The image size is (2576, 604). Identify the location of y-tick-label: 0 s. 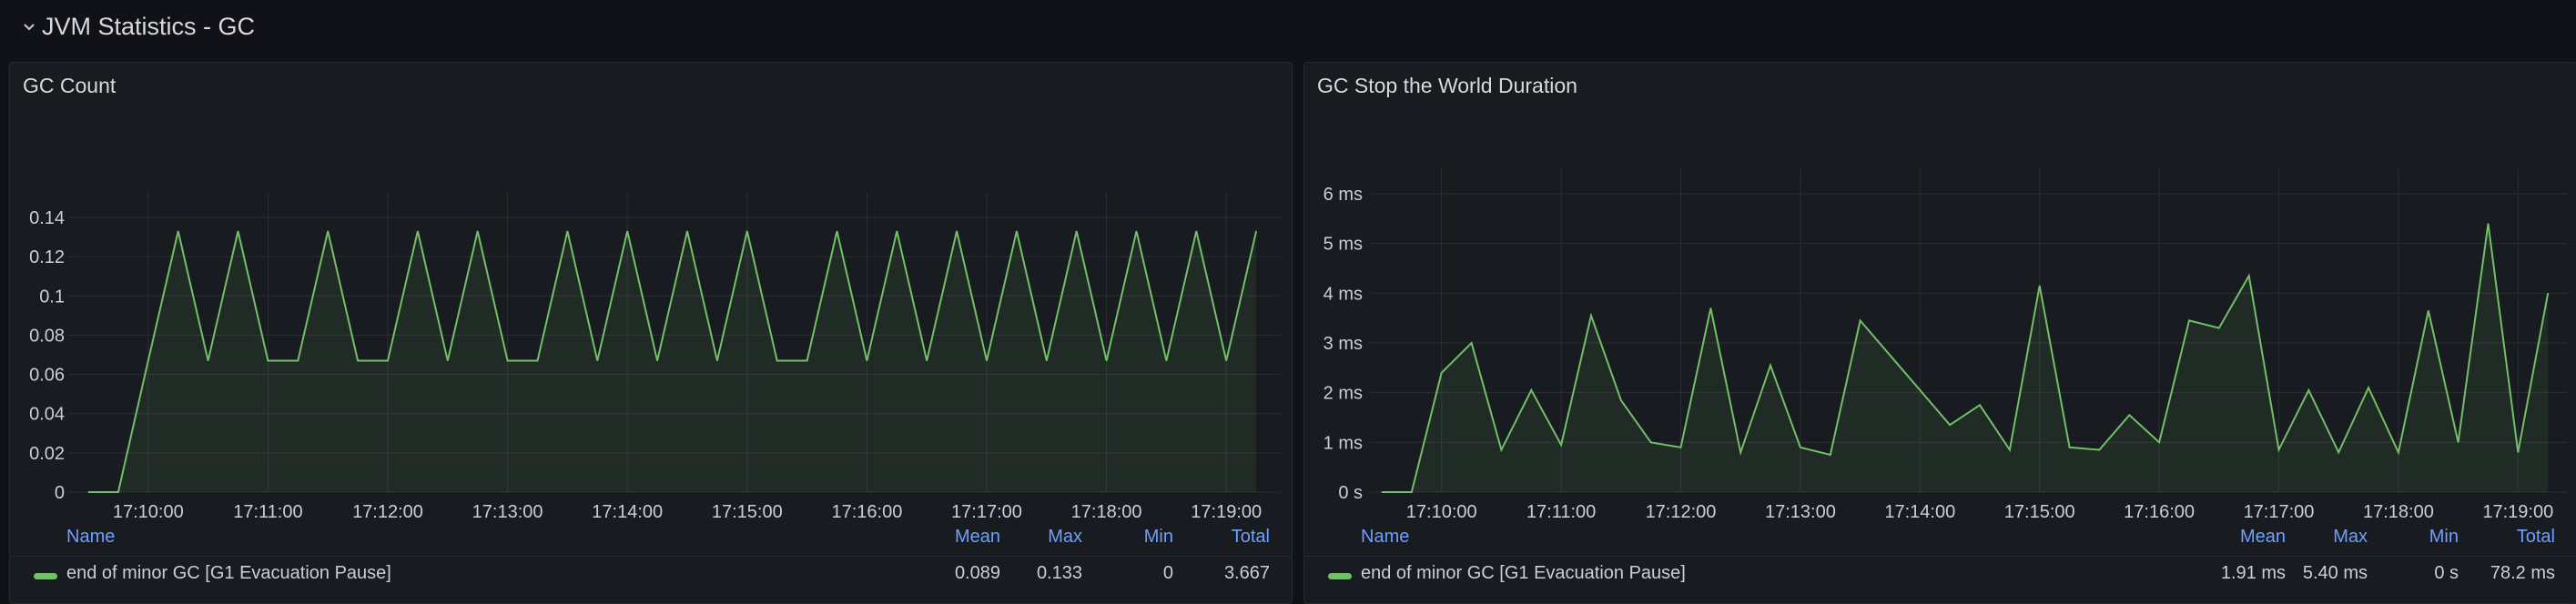
(1350, 493).